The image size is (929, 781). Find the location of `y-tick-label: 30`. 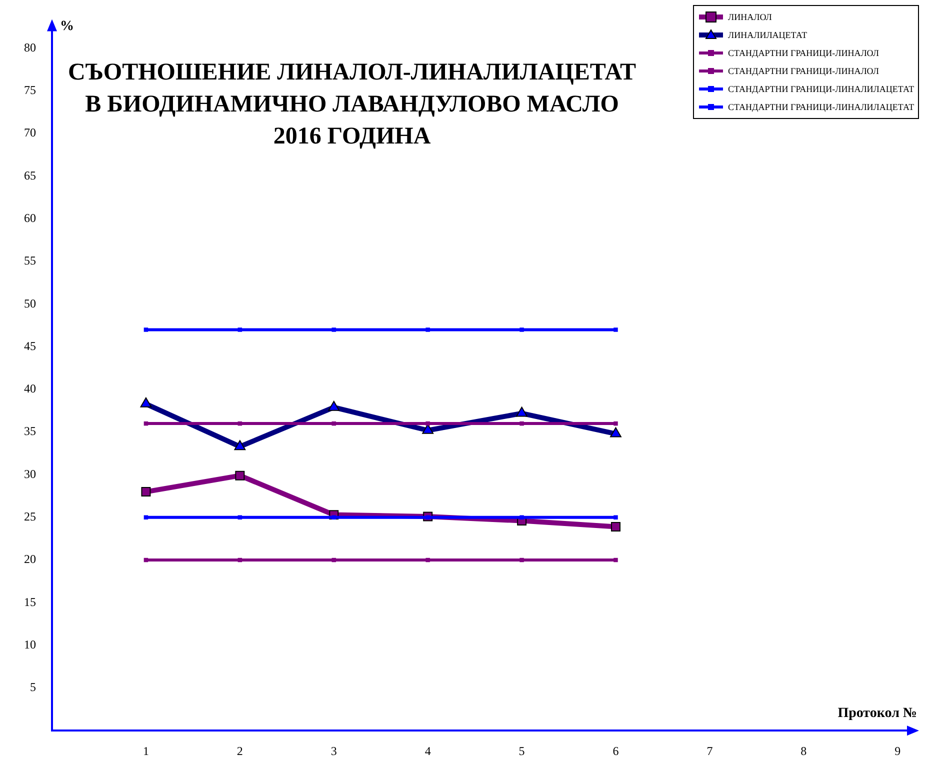

y-tick-label: 30 is located at coordinates (30, 473).